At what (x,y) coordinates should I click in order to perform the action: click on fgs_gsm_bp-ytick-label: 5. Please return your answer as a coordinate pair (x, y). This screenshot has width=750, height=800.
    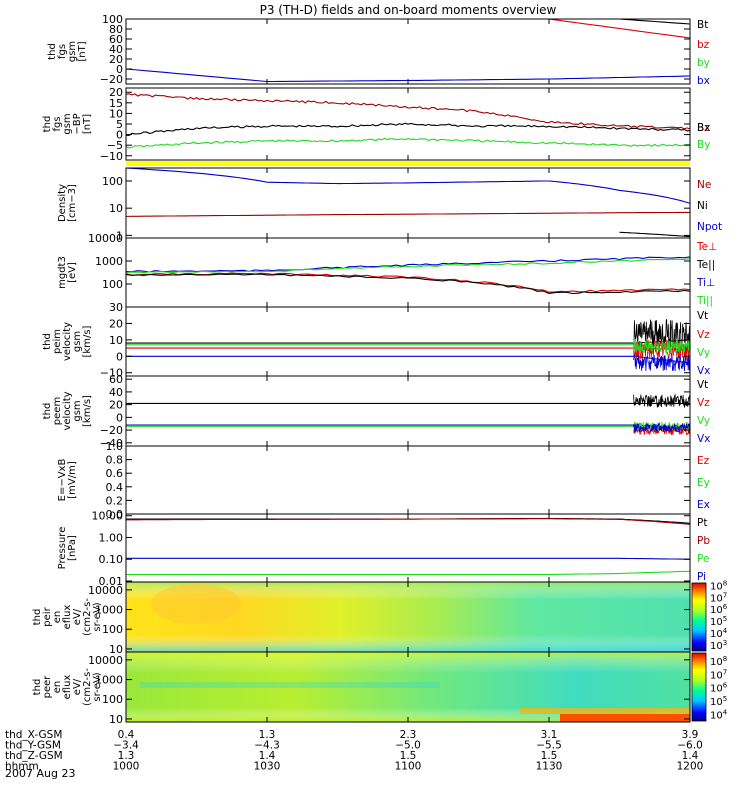
    Looking at the image, I should click on (119, 124).